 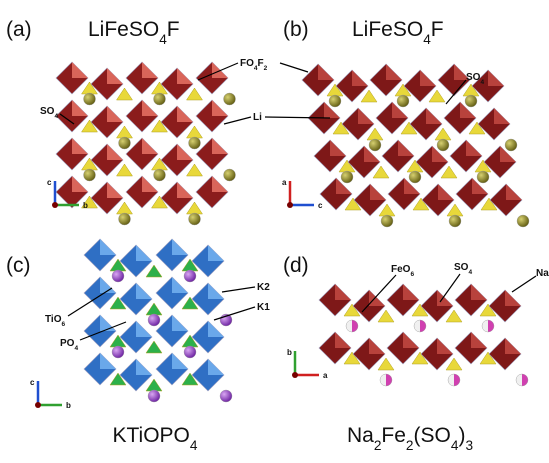 What do you see at coordinates (247, 63) in the screenshot?
I see `text-part: FO` at bounding box center [247, 63].